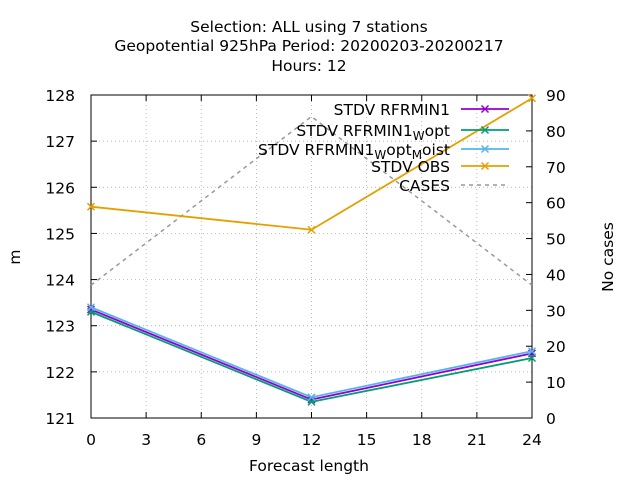  I want to click on x-tick-label: 9, so click(256, 440).